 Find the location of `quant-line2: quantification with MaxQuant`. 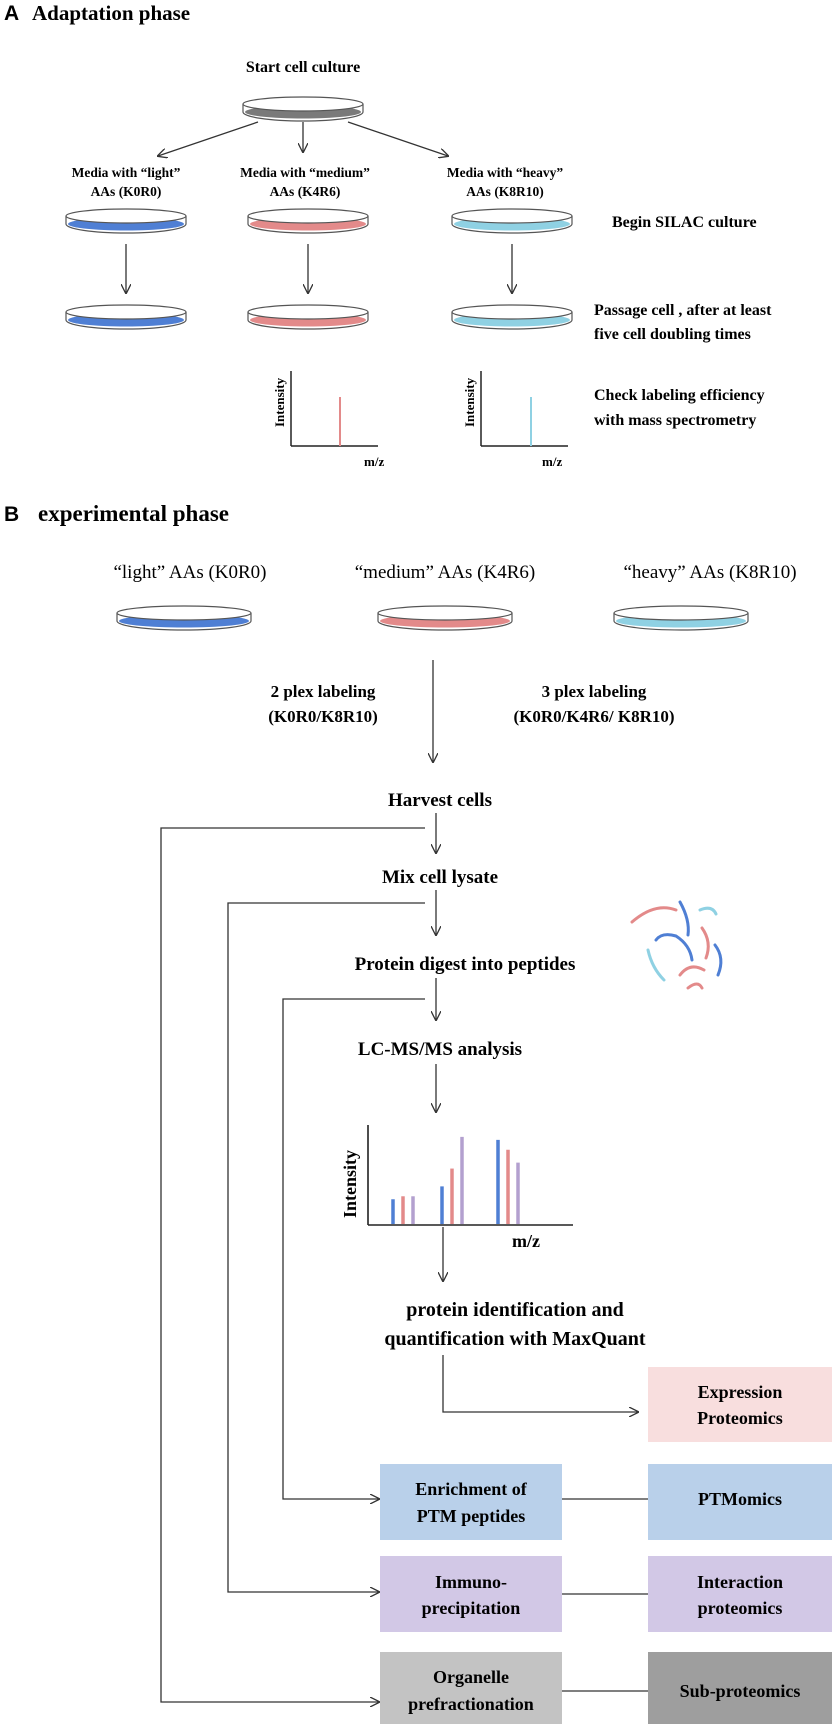

quant-line2: quantification with MaxQuant is located at coordinates (514, 1339).